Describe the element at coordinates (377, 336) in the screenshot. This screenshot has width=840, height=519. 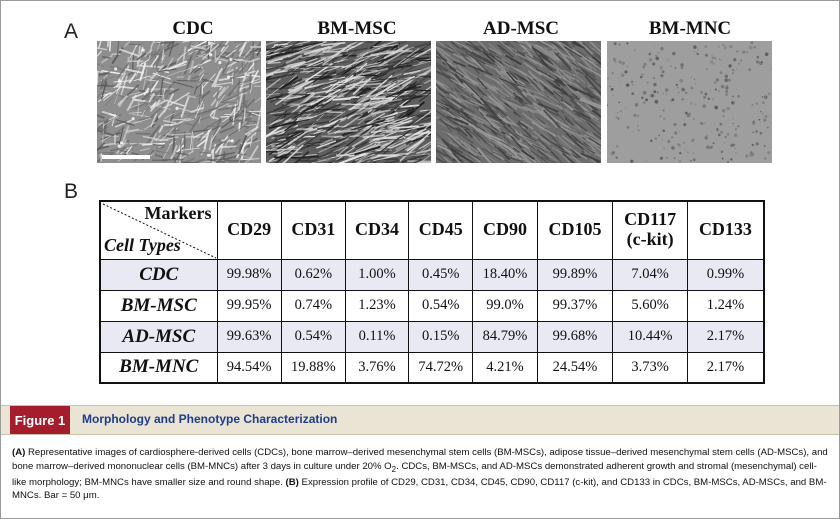
I see `table-cell: 0.11%` at that location.